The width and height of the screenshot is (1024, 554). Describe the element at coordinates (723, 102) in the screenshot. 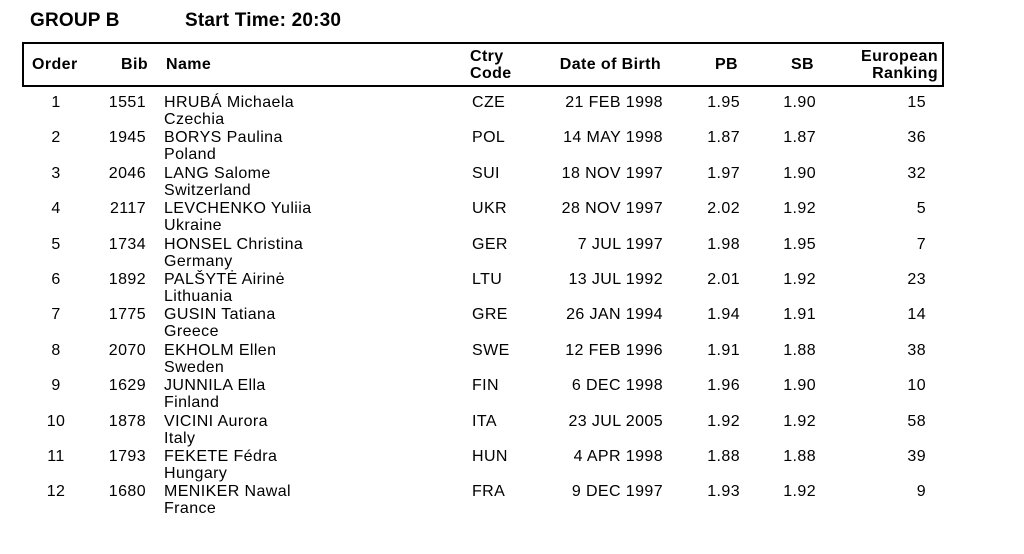

I see `cell-pb: 1.95` at that location.